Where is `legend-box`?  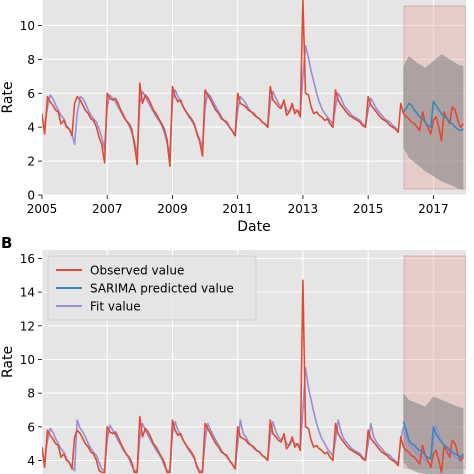
legend-box is located at coordinates (152, 288).